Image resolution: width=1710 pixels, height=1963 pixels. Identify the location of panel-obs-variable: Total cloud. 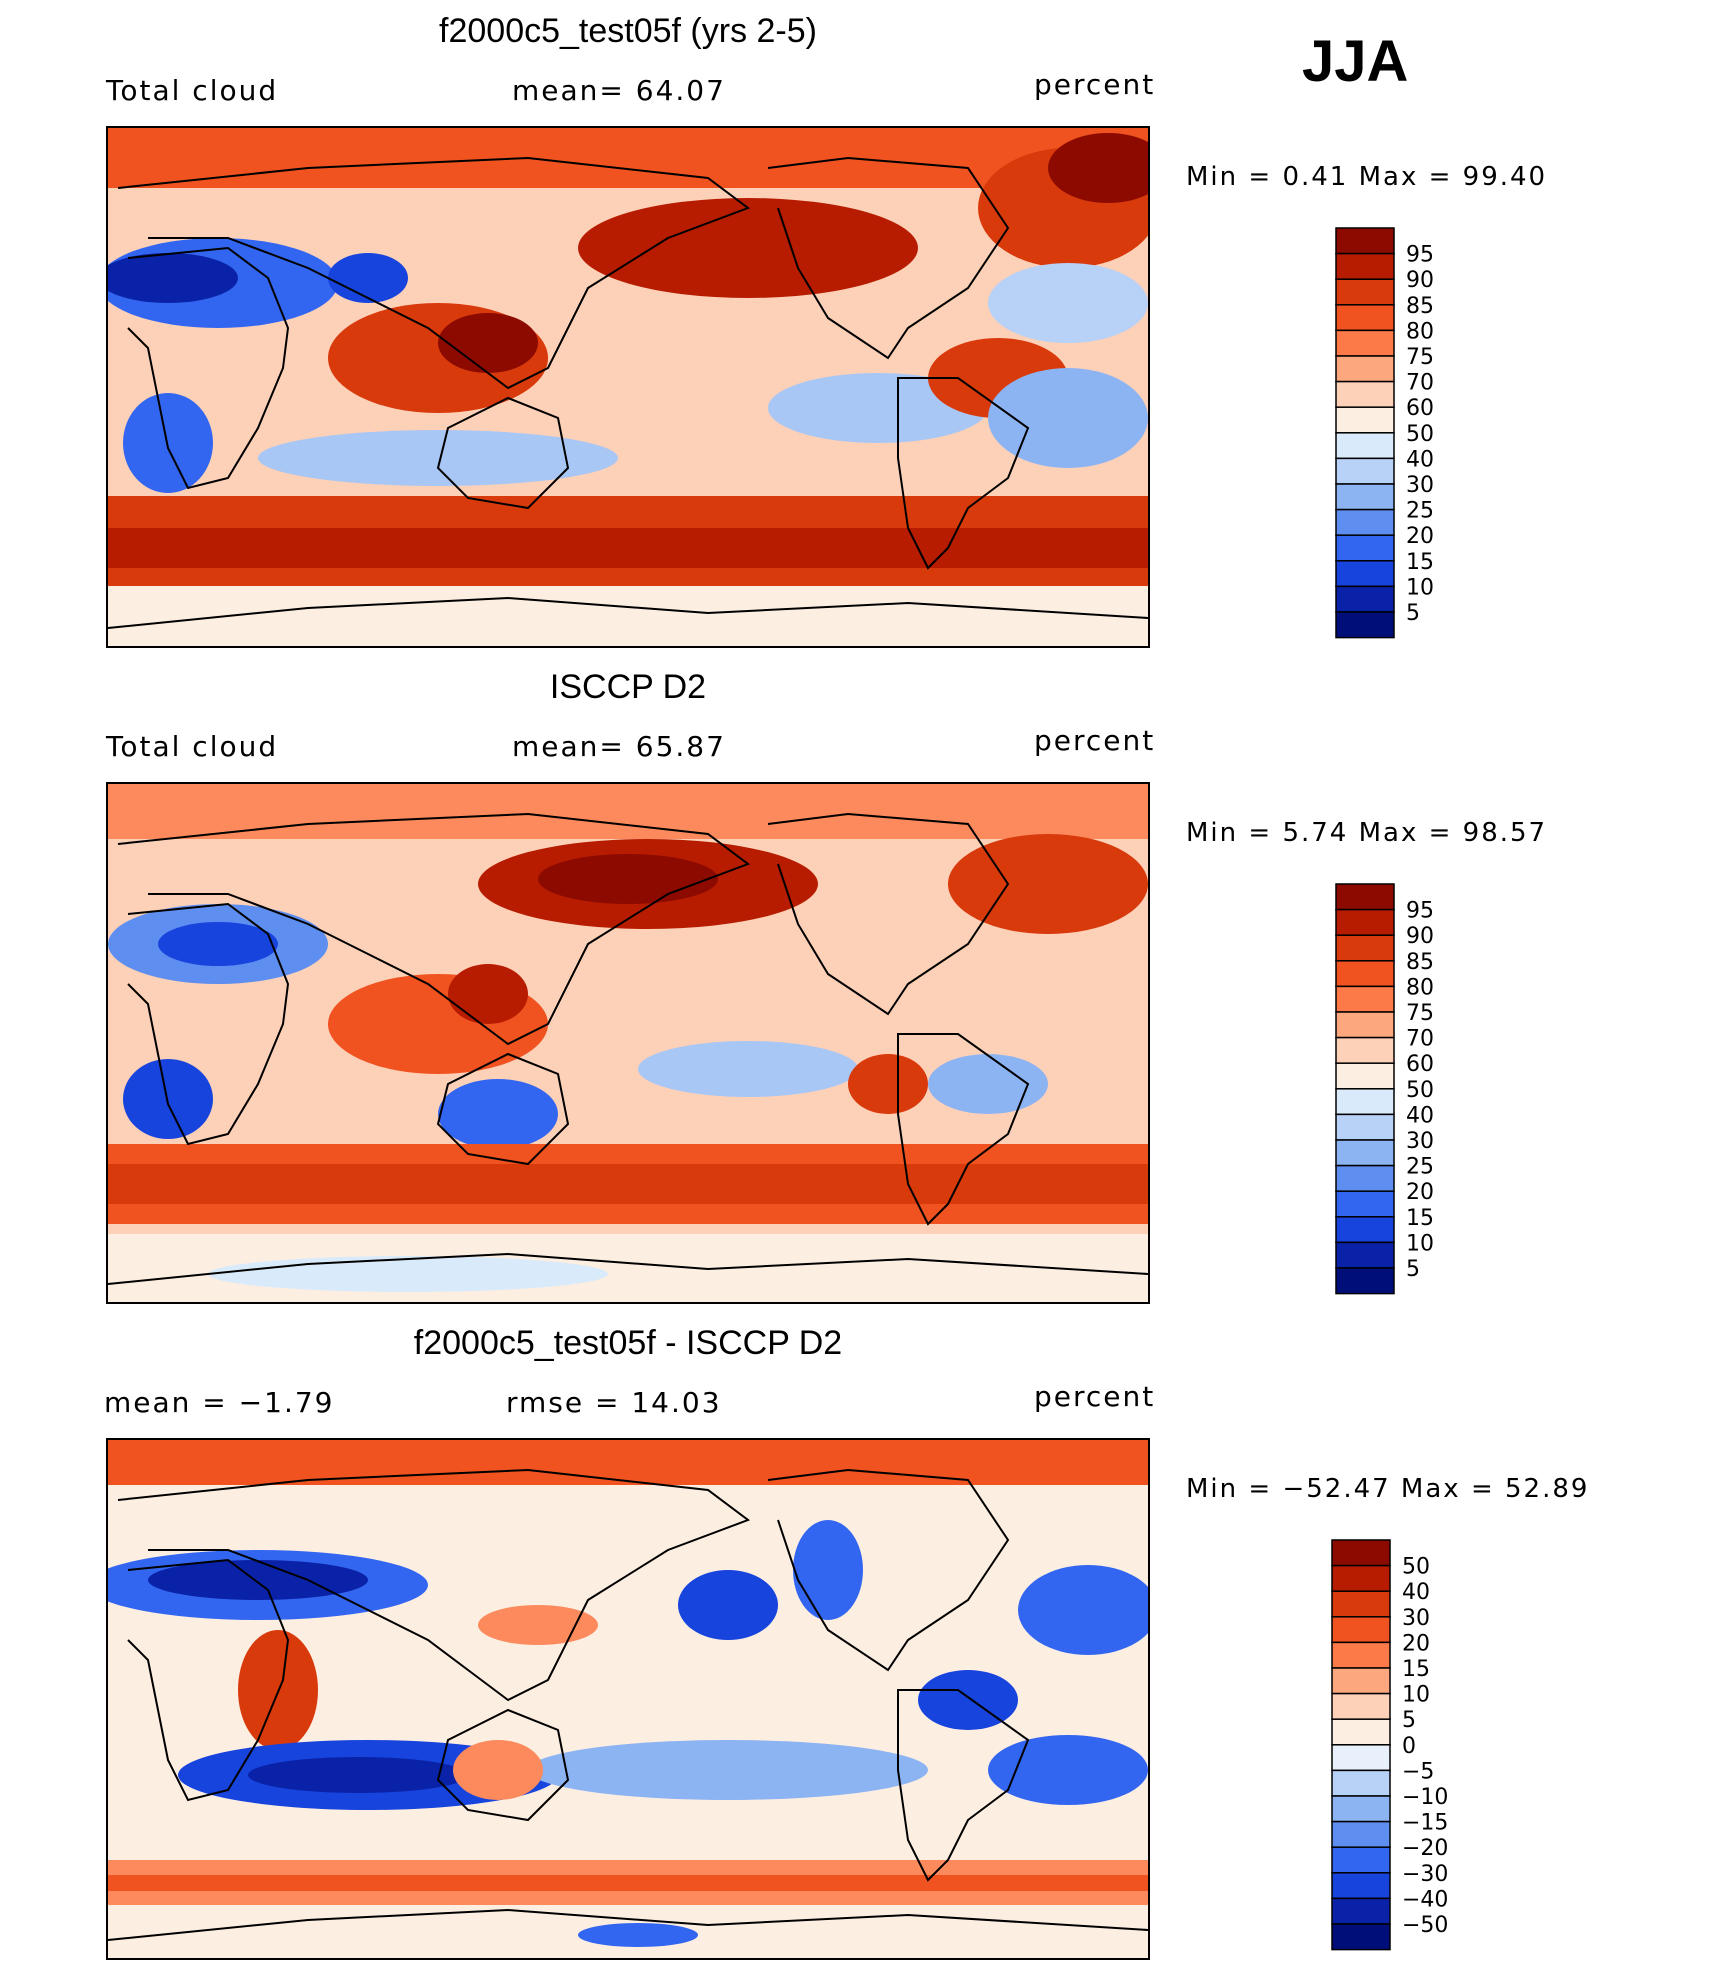
(192, 746).